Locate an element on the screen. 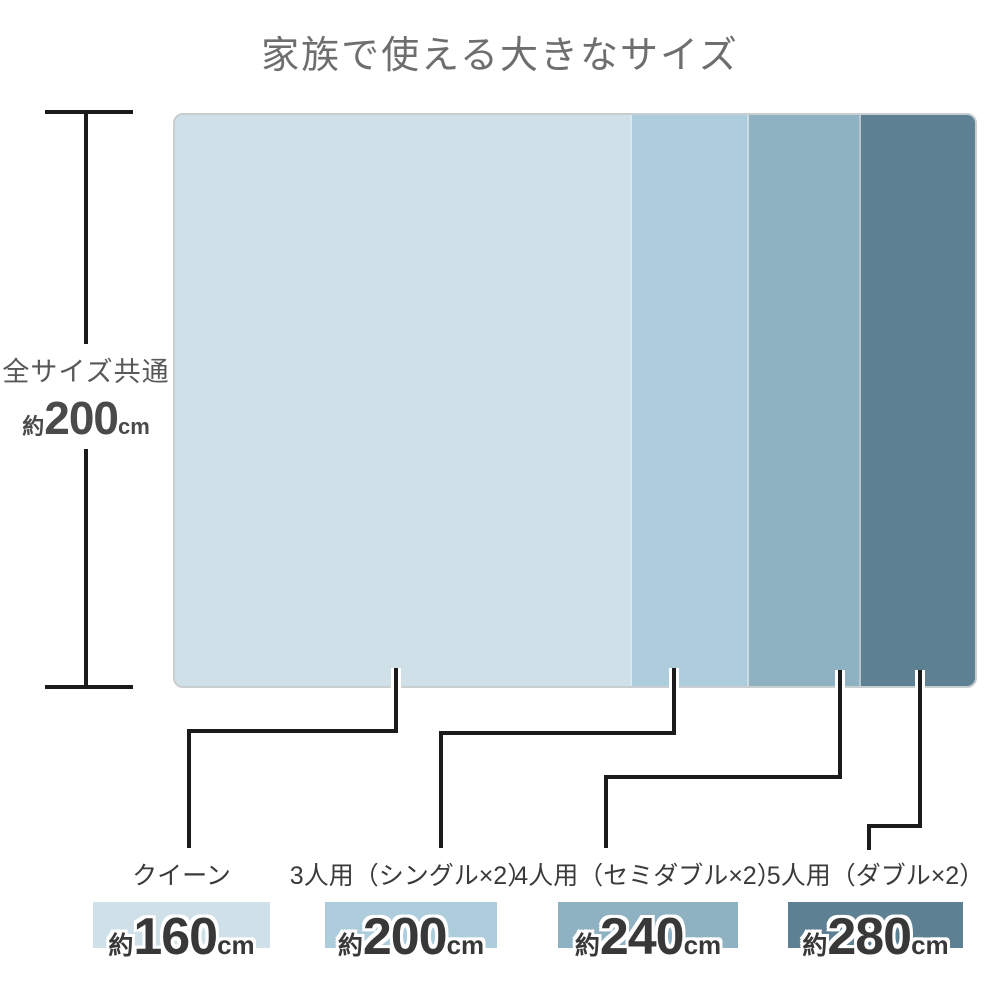 The width and height of the screenshot is (1000, 1000). leader-line-5people is located at coordinates (894, 760).